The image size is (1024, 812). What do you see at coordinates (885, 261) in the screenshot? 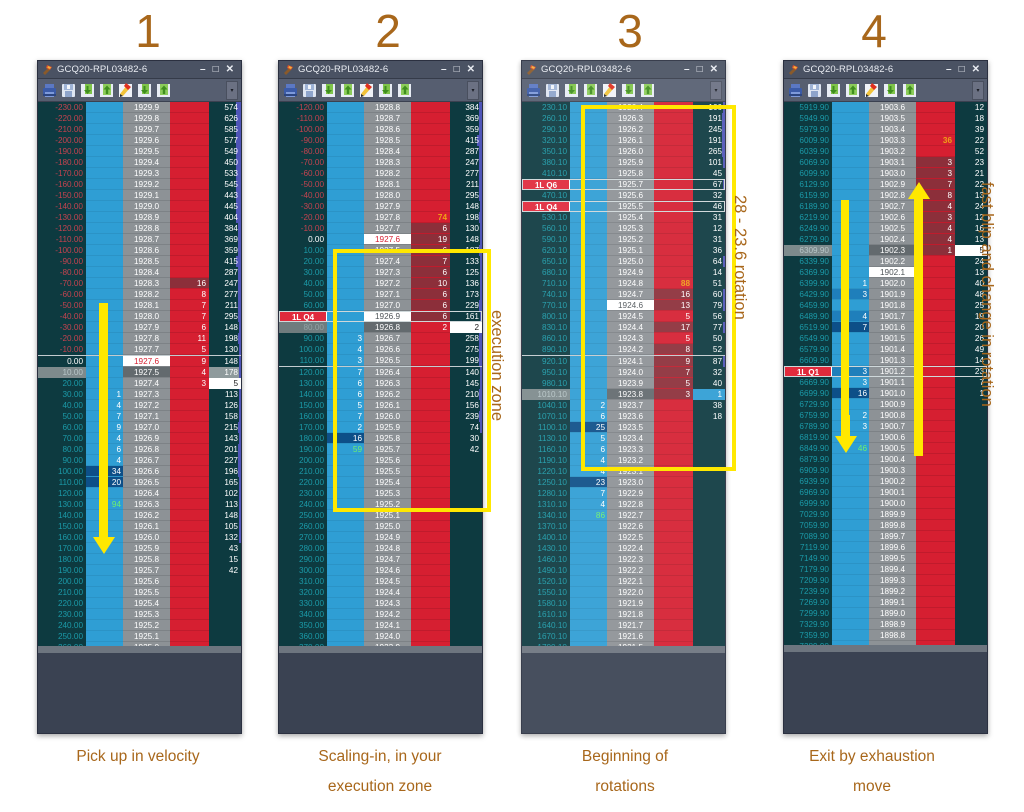
I see `ladder-row: 6339.90 1902.2 24` at bounding box center [885, 261].